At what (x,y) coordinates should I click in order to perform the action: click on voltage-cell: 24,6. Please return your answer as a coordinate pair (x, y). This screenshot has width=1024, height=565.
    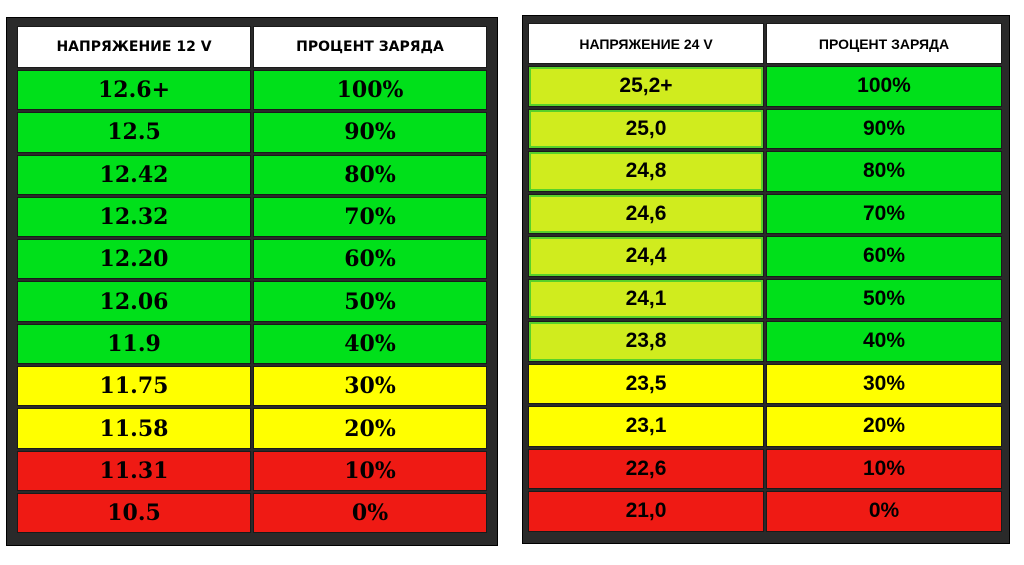
    Looking at the image, I should click on (646, 213).